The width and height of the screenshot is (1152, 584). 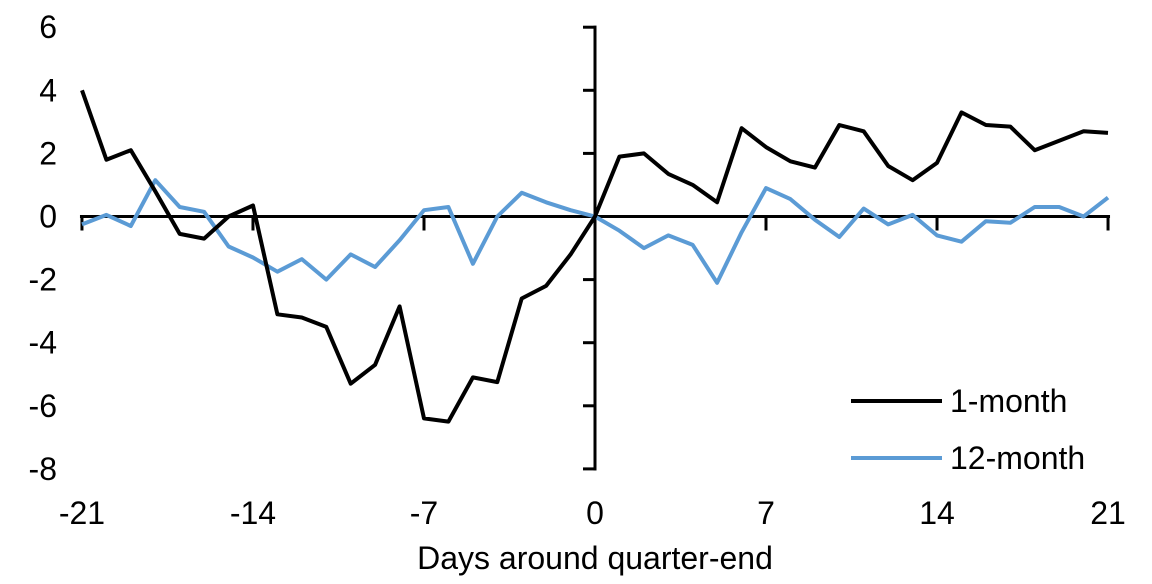 I want to click on y-tick-label: -2, so click(x=43, y=280).